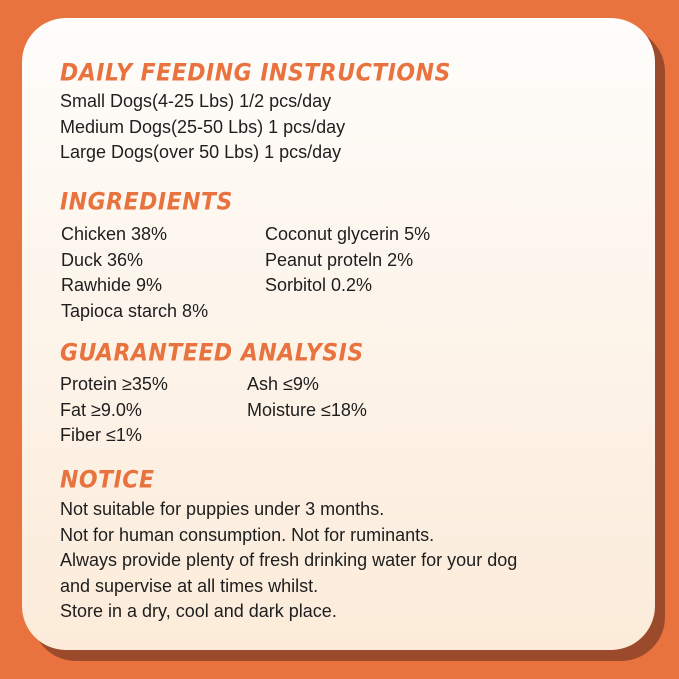 This screenshot has width=679, height=679. What do you see at coordinates (283, 384) in the screenshot?
I see `analysis-item: Ash ≤9%` at bounding box center [283, 384].